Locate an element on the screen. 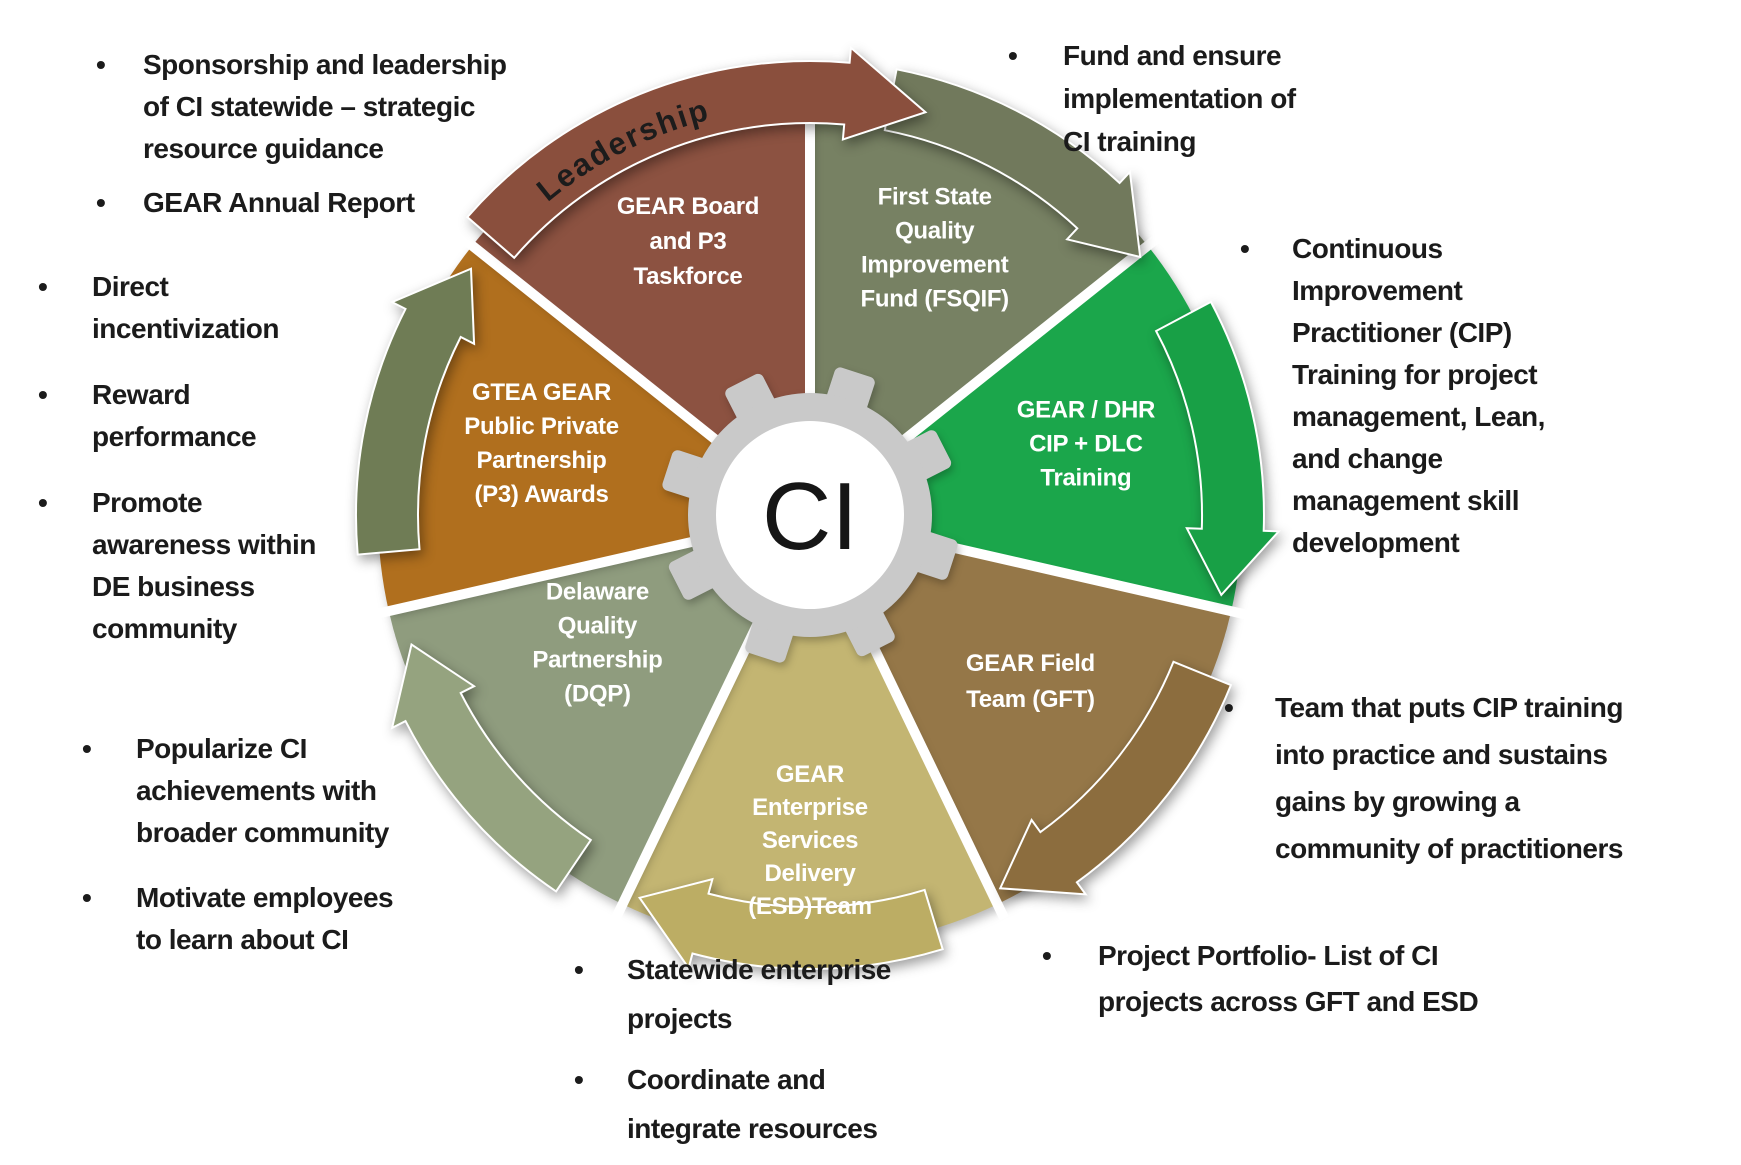 This screenshot has height=1165, width=1741. label-dqp: Delaware Quality Partnership (DQP) is located at coordinates (597, 643).